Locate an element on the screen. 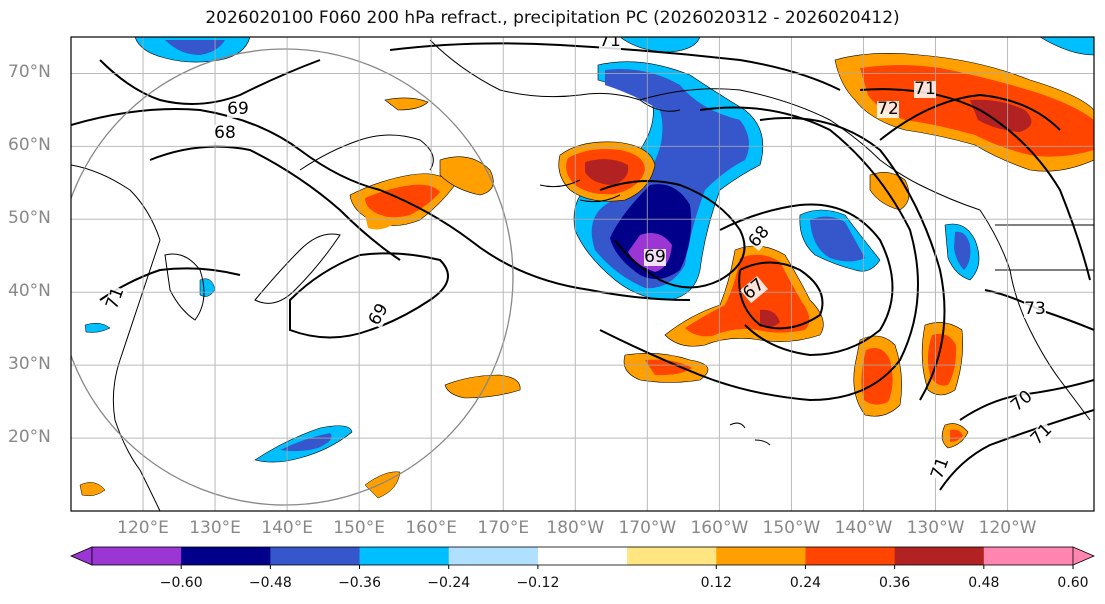 This screenshot has height=604, width=1105. colorbar-border is located at coordinates (582, 556).